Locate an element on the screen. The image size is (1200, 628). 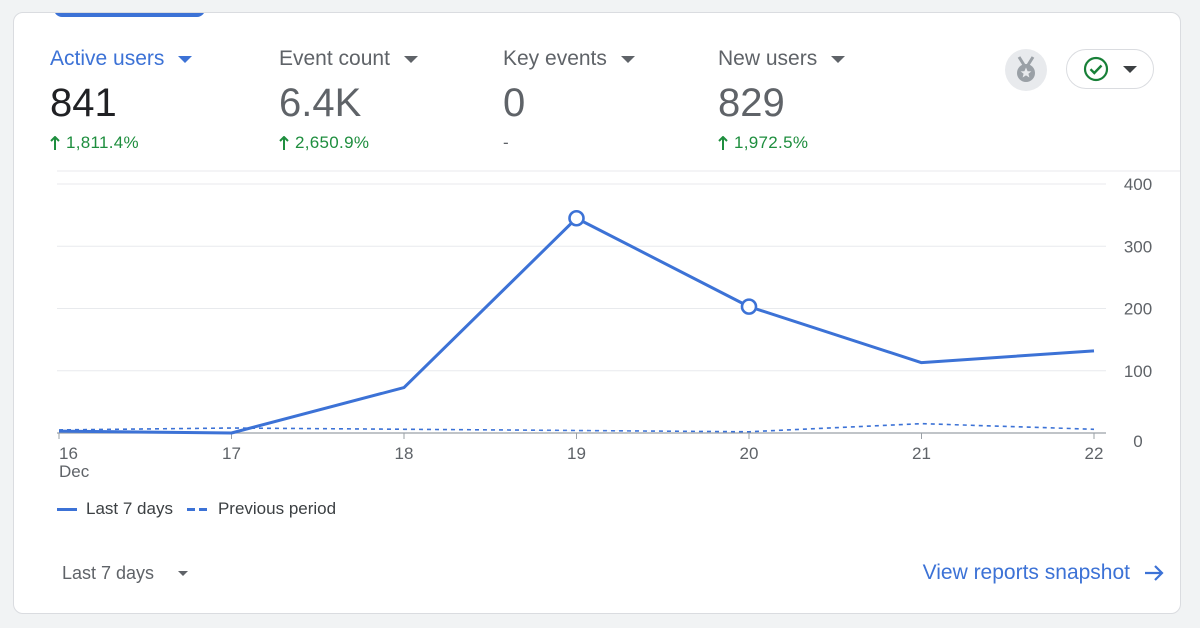
legend-label: Last 7 days is located at coordinates (129, 508).